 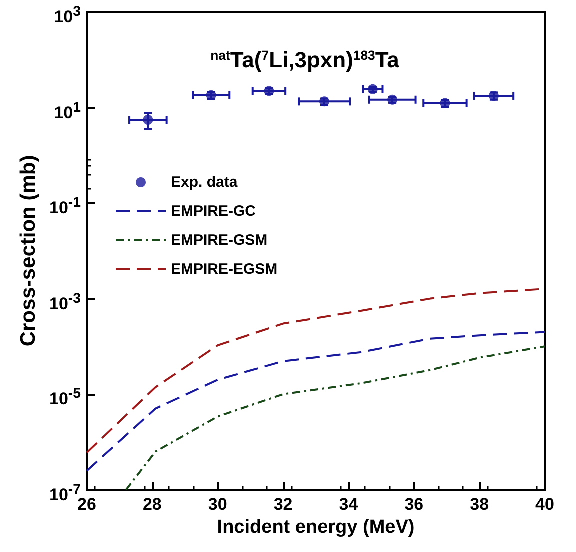 What do you see at coordinates (213, 211) in the screenshot?
I see `legend-label: EMPIRE-GC` at bounding box center [213, 211].